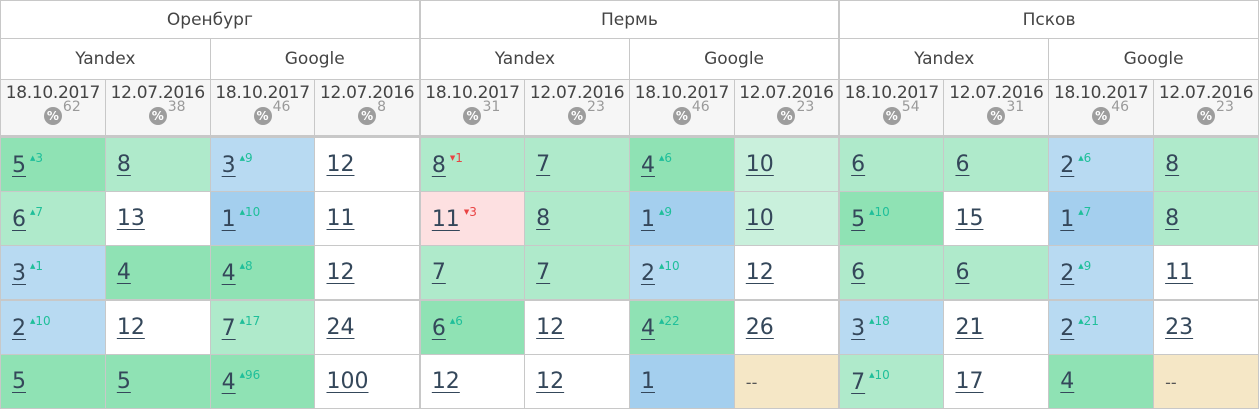 The width and height of the screenshot is (1259, 409). Describe the element at coordinates (157, 218) in the screenshot. I see `position-cell: 13` at that location.